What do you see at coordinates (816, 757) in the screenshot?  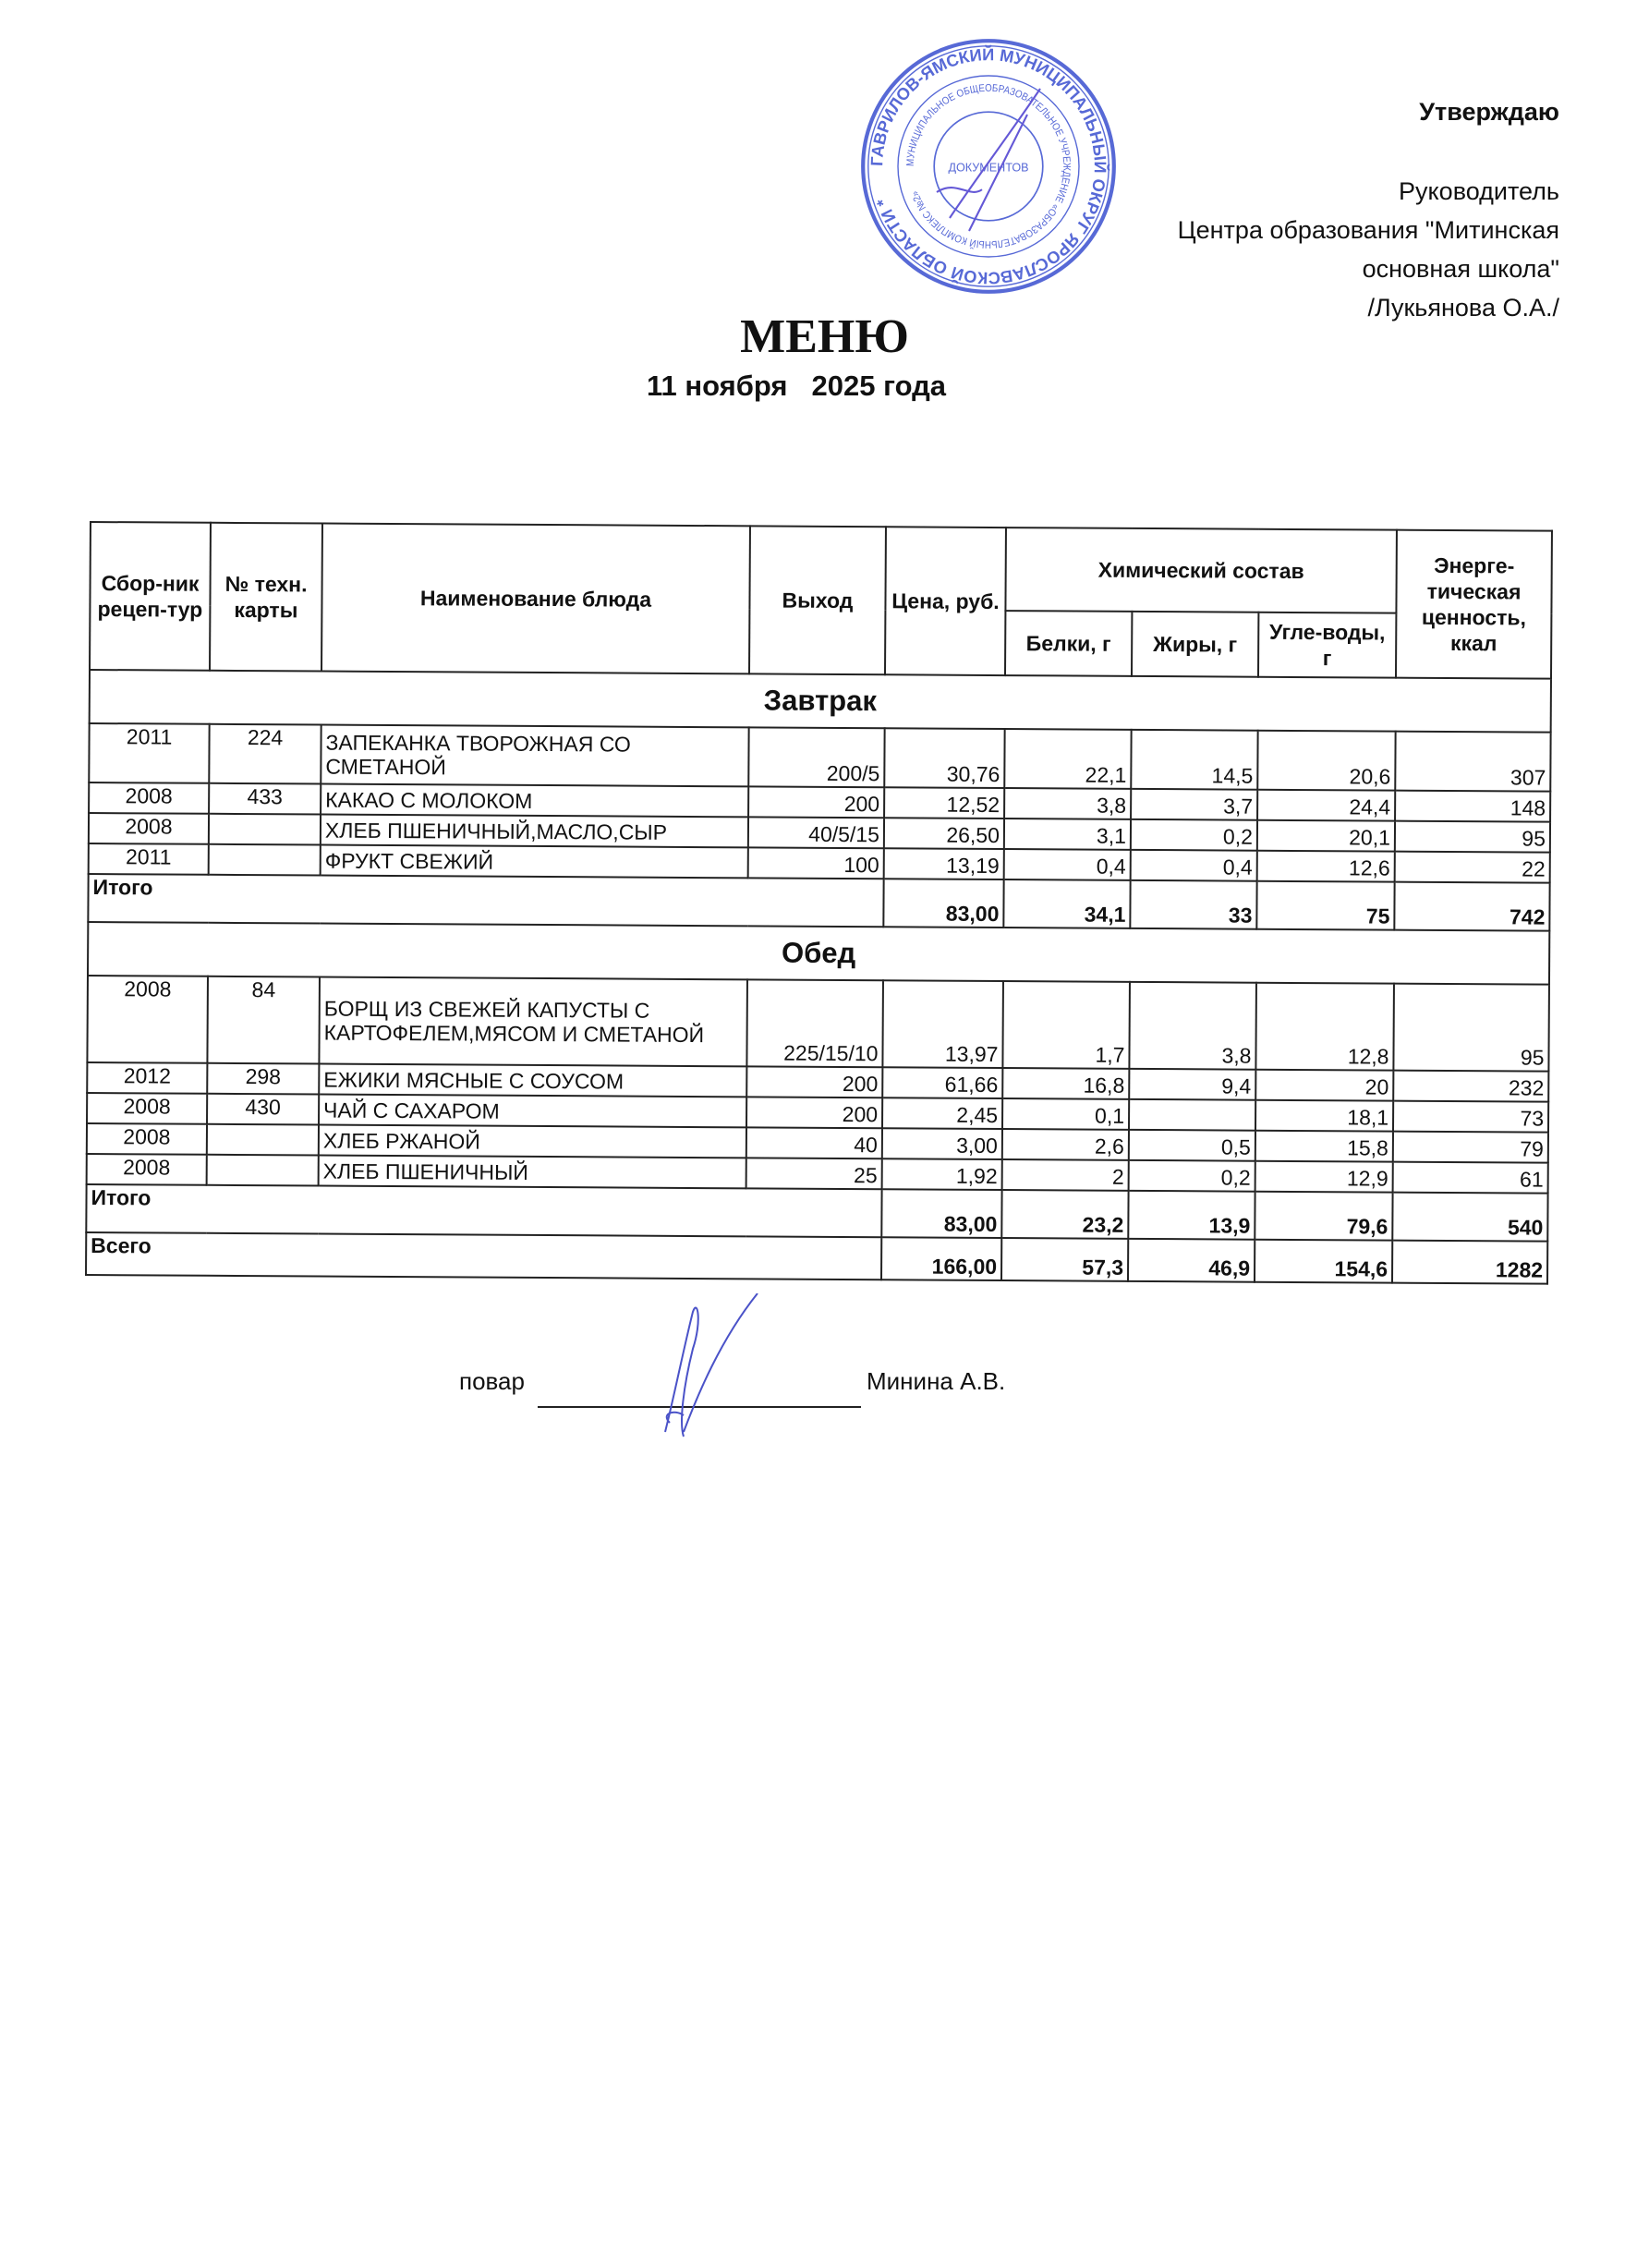 I see `cell-yield: 200/5` at bounding box center [816, 757].